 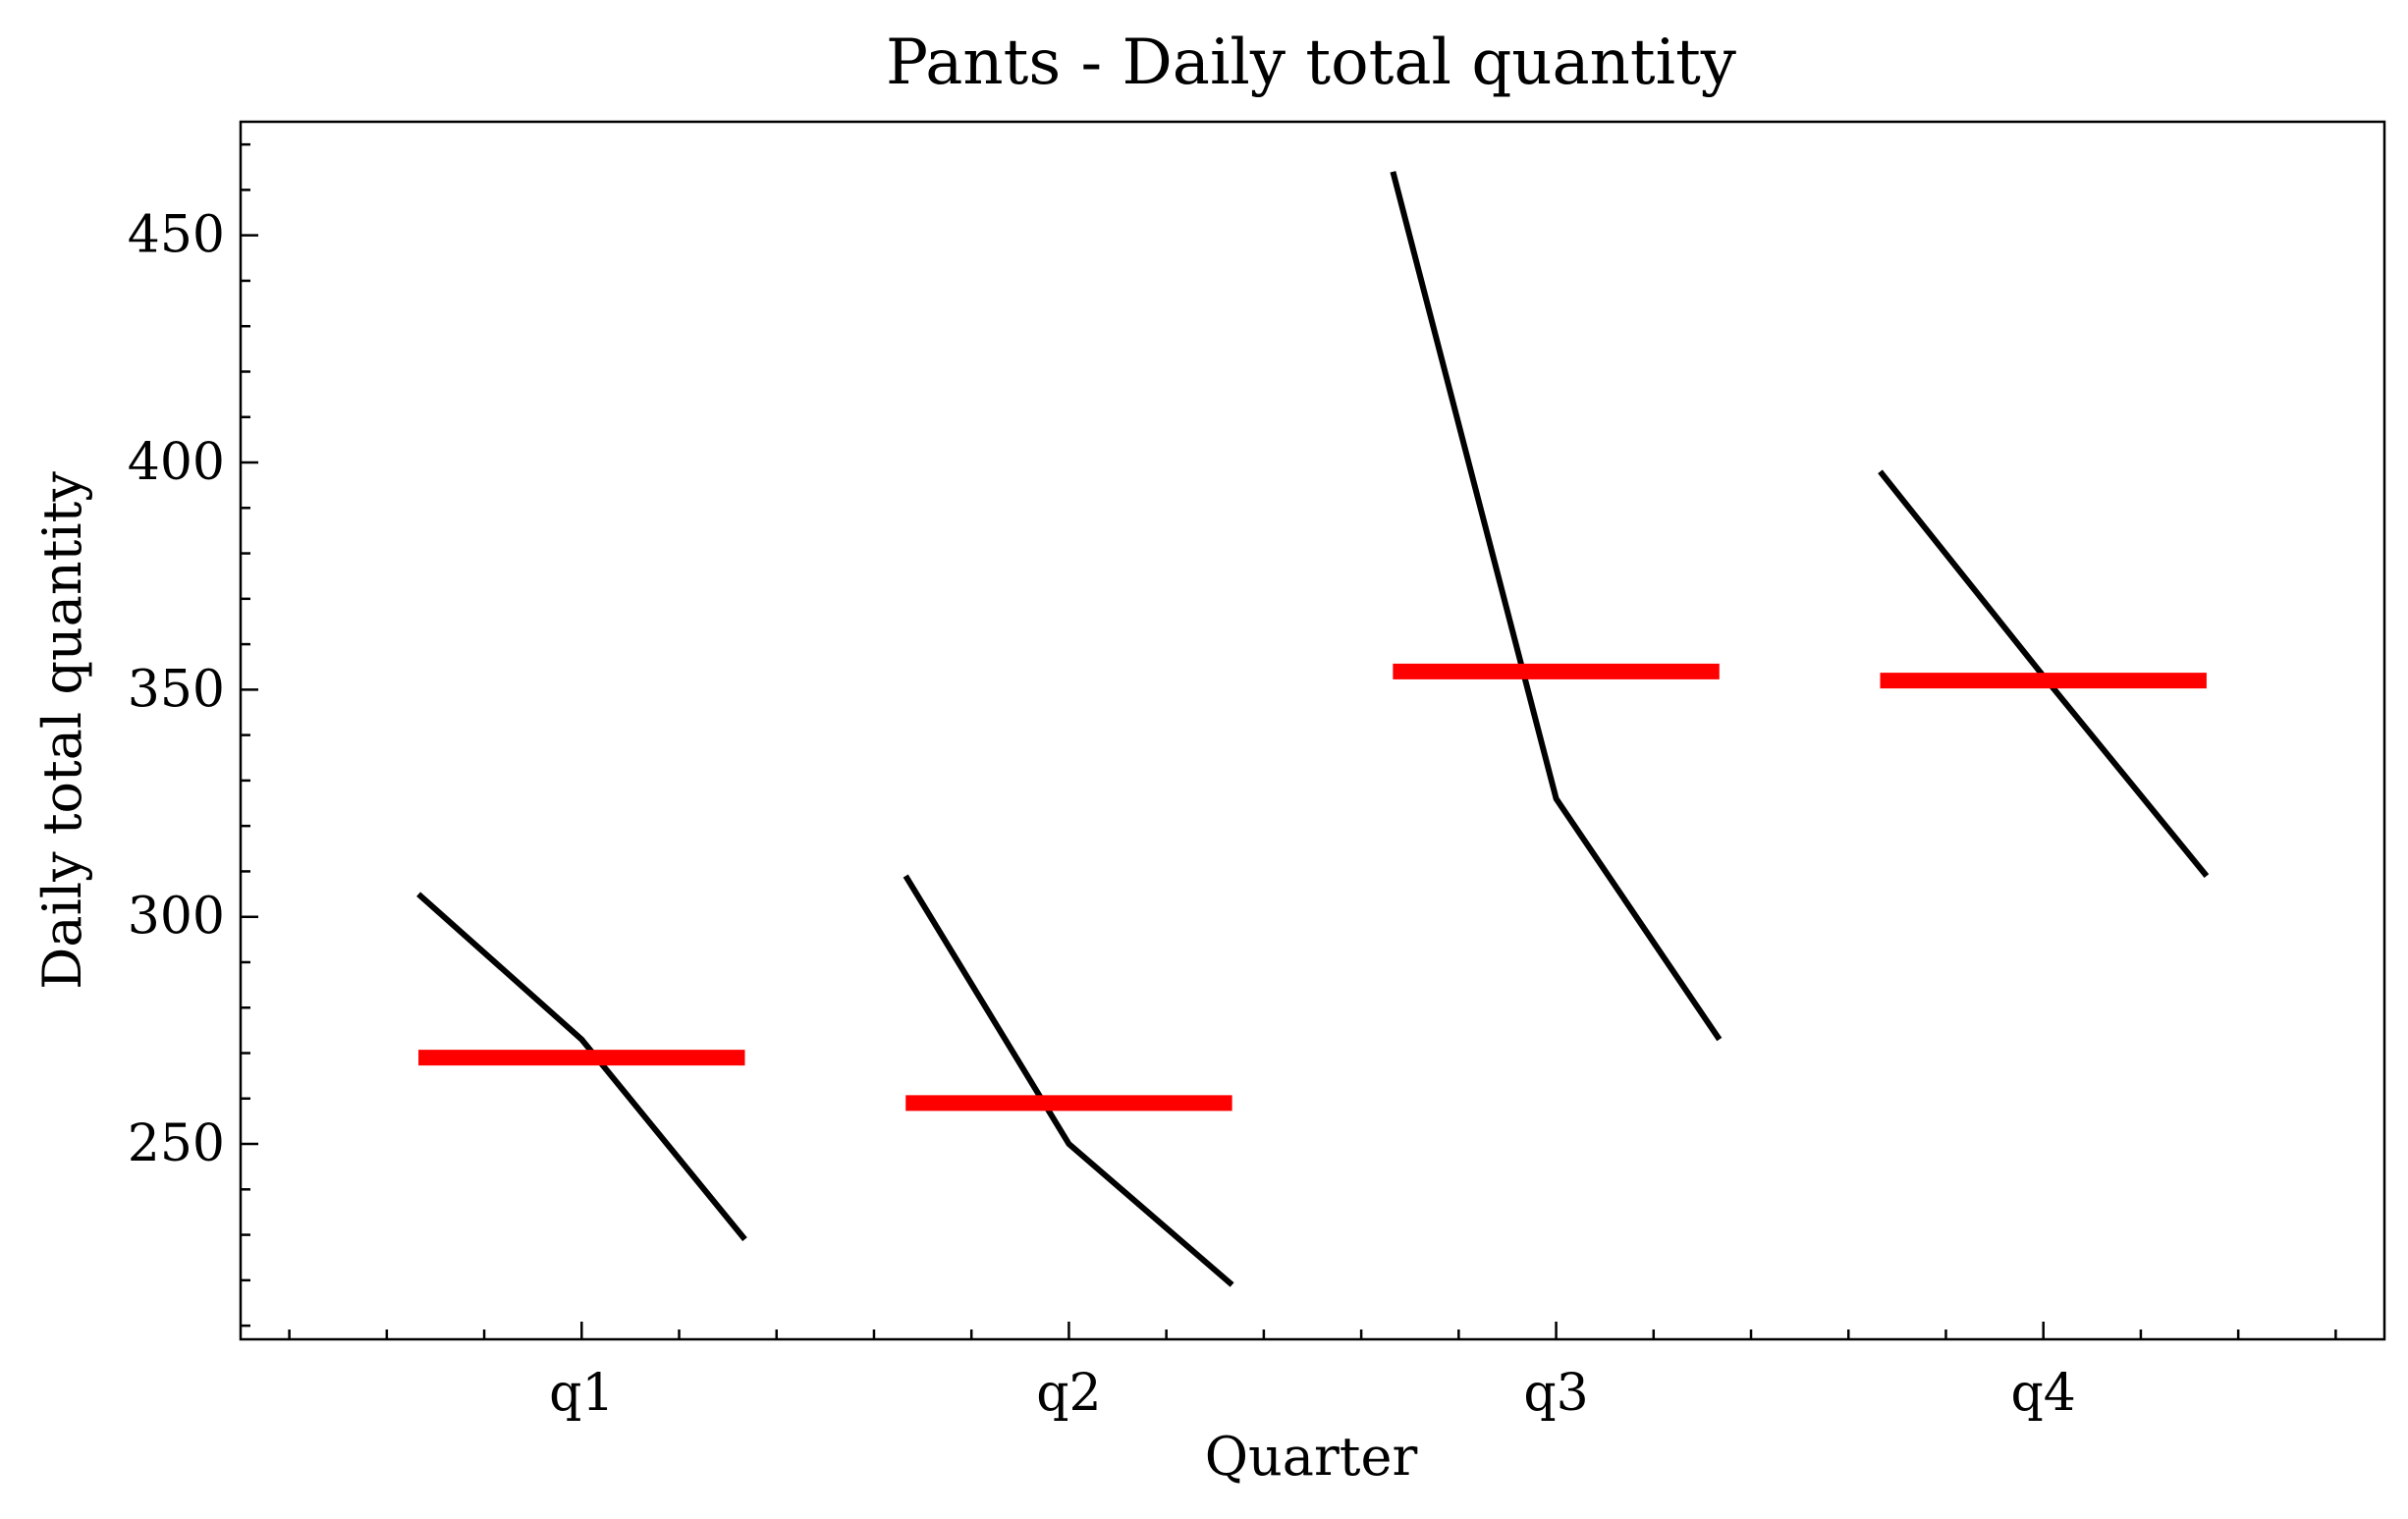 What do you see at coordinates (581, 1067) in the screenshot?
I see `series-line-q1` at bounding box center [581, 1067].